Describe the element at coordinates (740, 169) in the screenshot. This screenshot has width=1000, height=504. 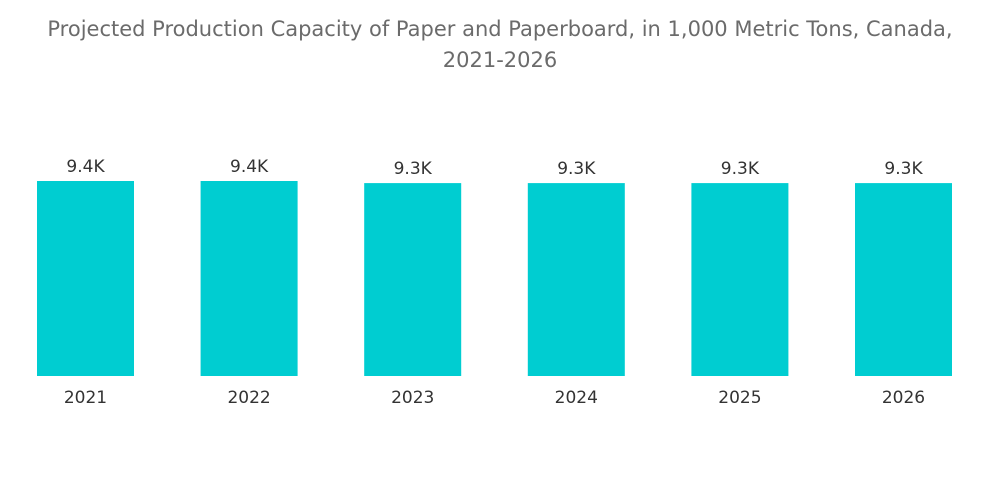
I see `data-label-2025: 9.3K` at that location.